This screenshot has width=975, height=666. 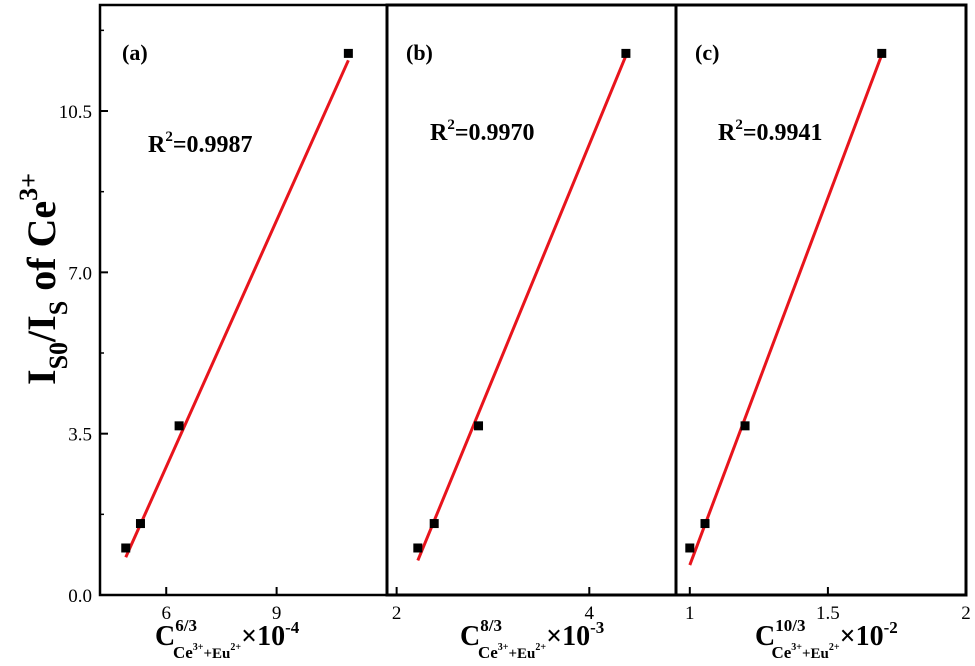 What do you see at coordinates (503, 647) in the screenshot?
I see `x-title-sub-ce-sup-b: 3+` at bounding box center [503, 647].